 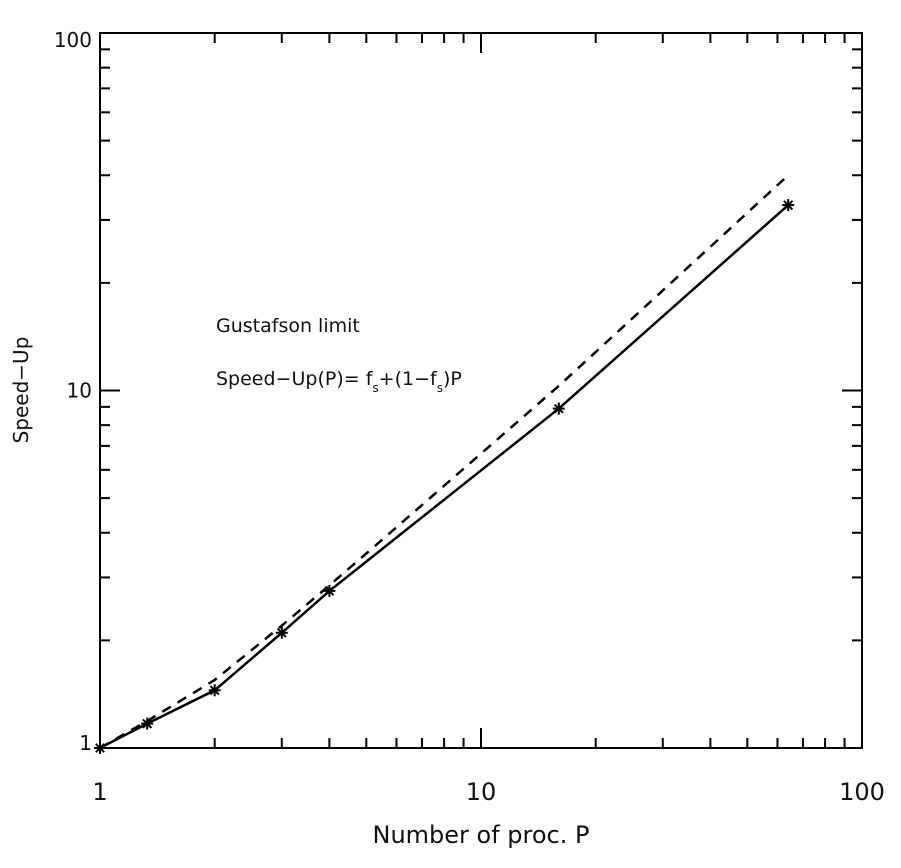 I want to click on x-axis-label: Number of proc. P, so click(x=481, y=835).